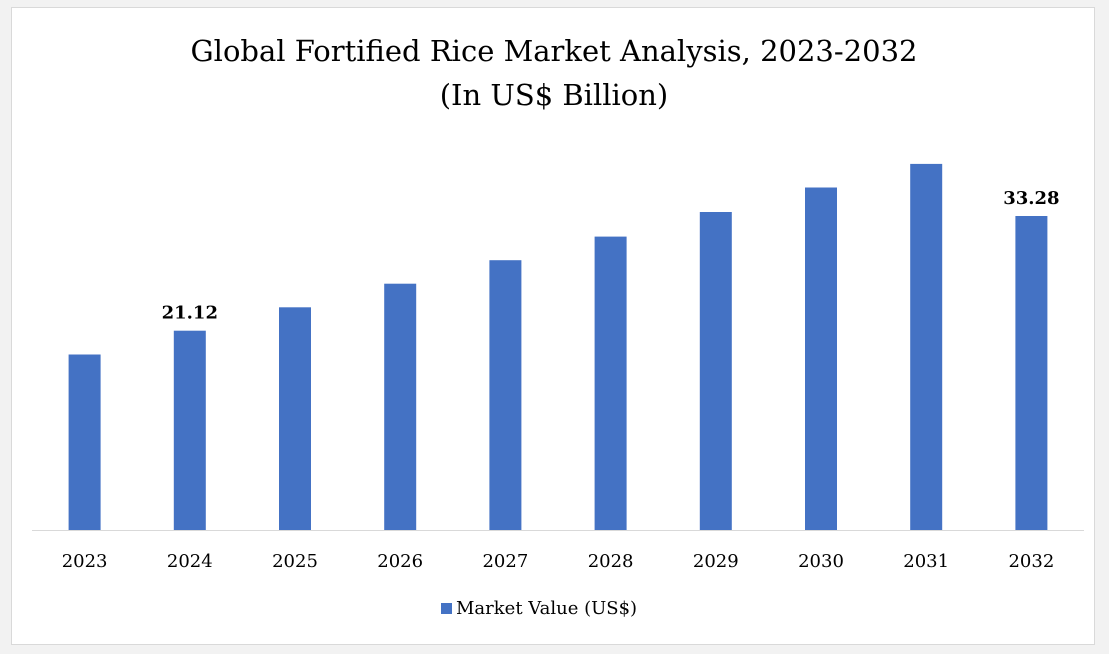 Image resolution: width=1109 pixels, height=654 pixels. I want to click on x-tick-label-2024: 2024, so click(190, 561).